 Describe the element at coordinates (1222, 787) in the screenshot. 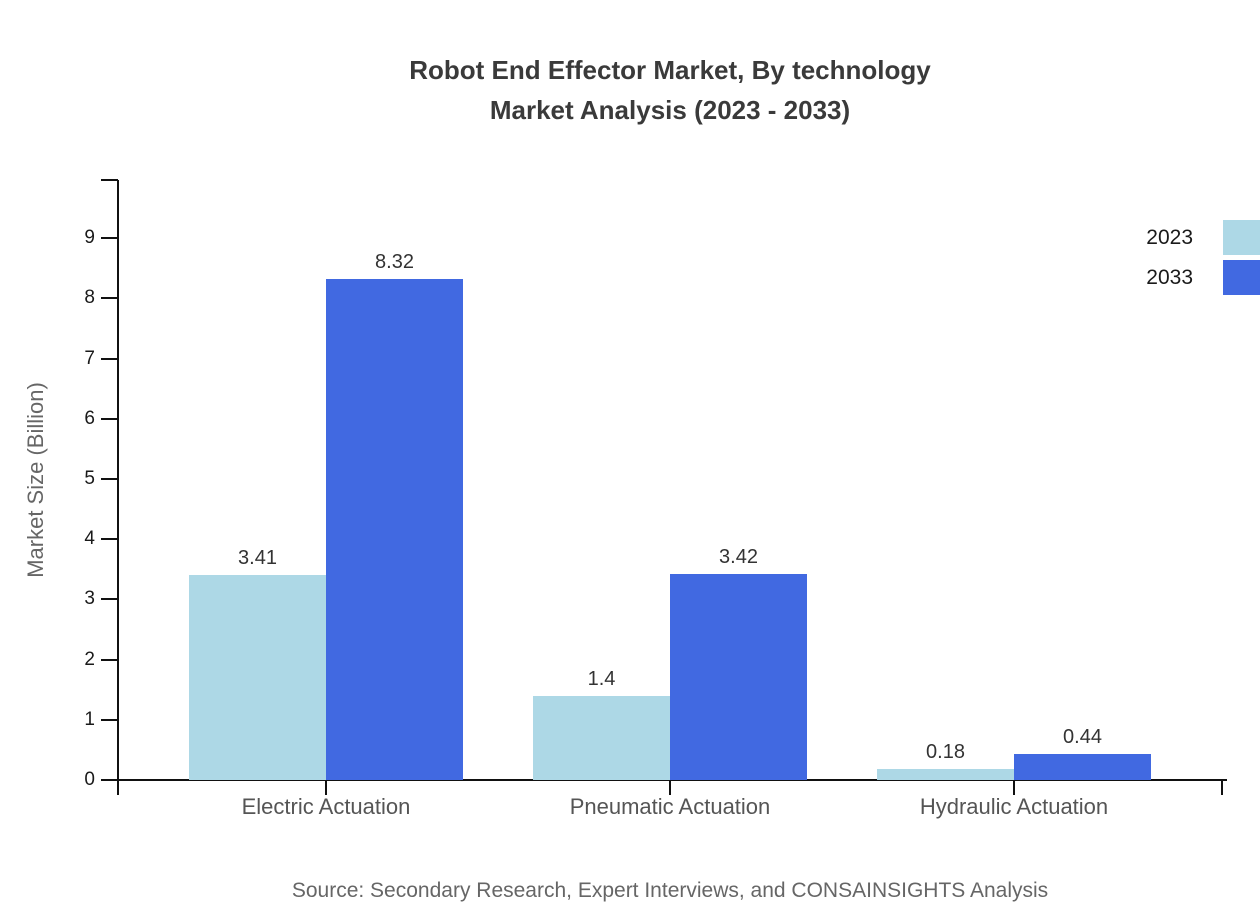

I see `x-axis-end-tick` at that location.